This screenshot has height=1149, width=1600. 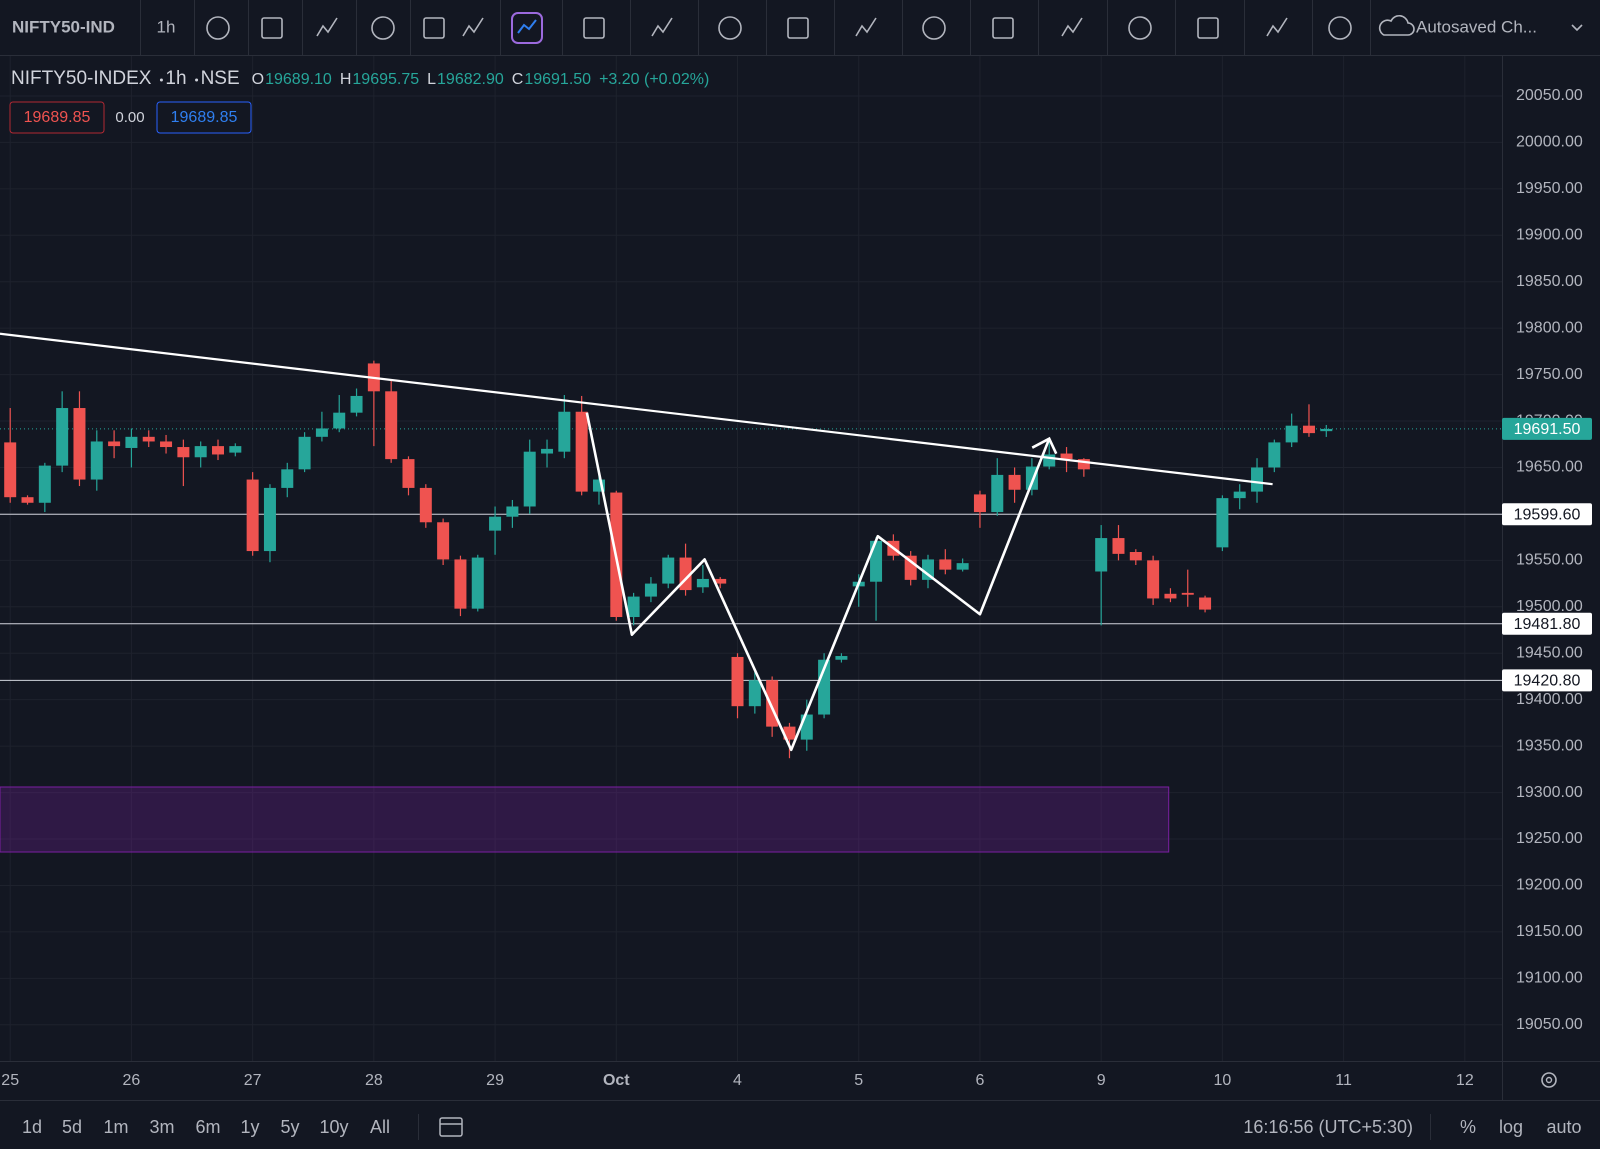 What do you see at coordinates (161, 1127) in the screenshot?
I see `range-button: 3m` at bounding box center [161, 1127].